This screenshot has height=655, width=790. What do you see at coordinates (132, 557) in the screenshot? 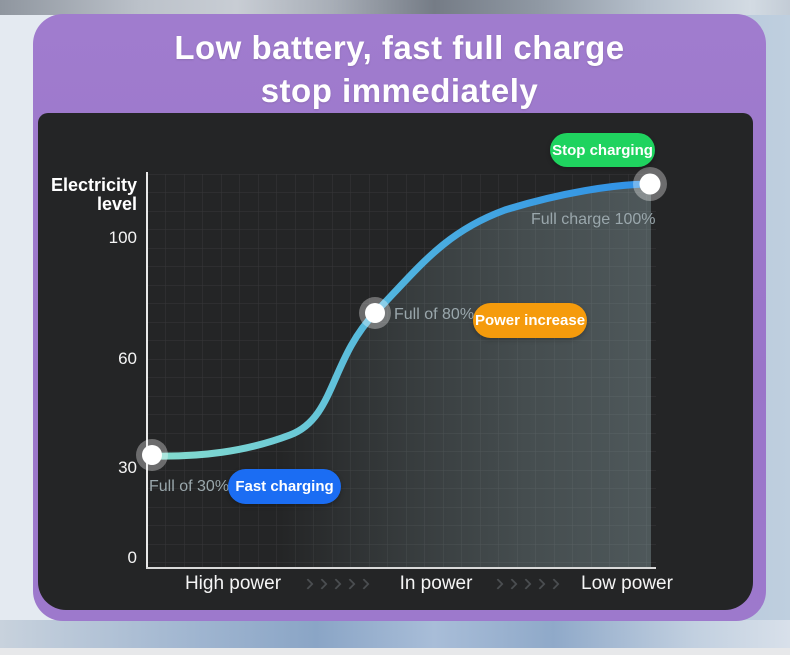
I see `y-tick-0: 0` at bounding box center [132, 557].